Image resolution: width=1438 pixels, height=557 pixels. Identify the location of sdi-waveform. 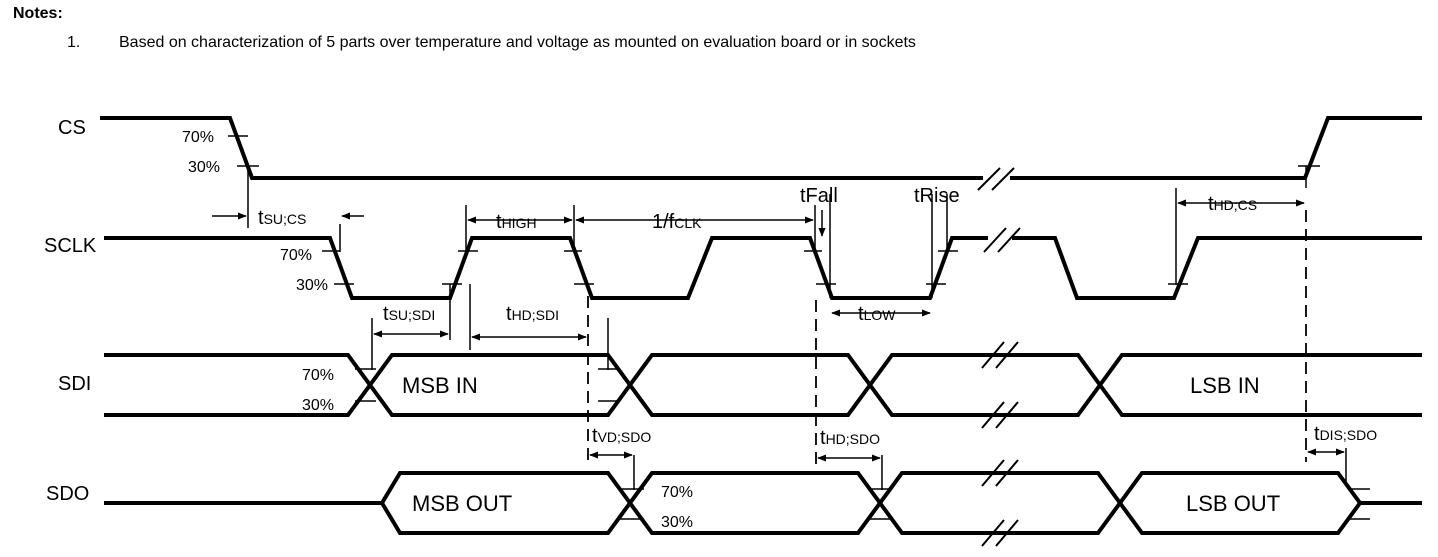
(763, 385).